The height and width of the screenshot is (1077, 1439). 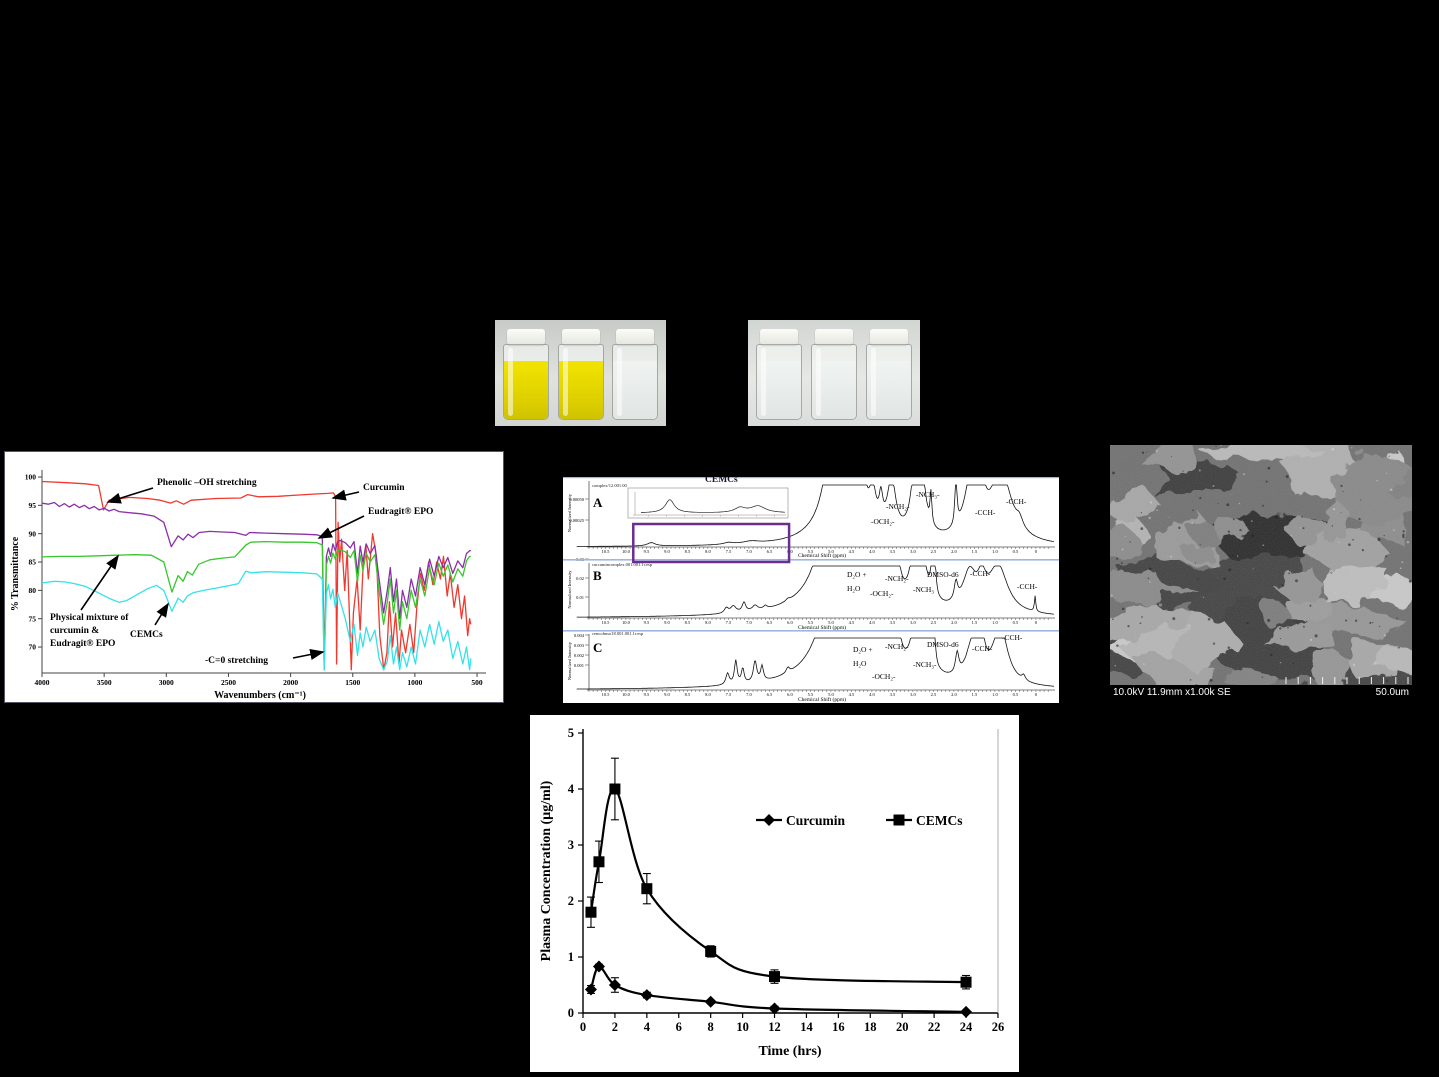 What do you see at coordinates (770, 694) in the screenshot?
I see `nmr-xtick: 6.5` at bounding box center [770, 694].